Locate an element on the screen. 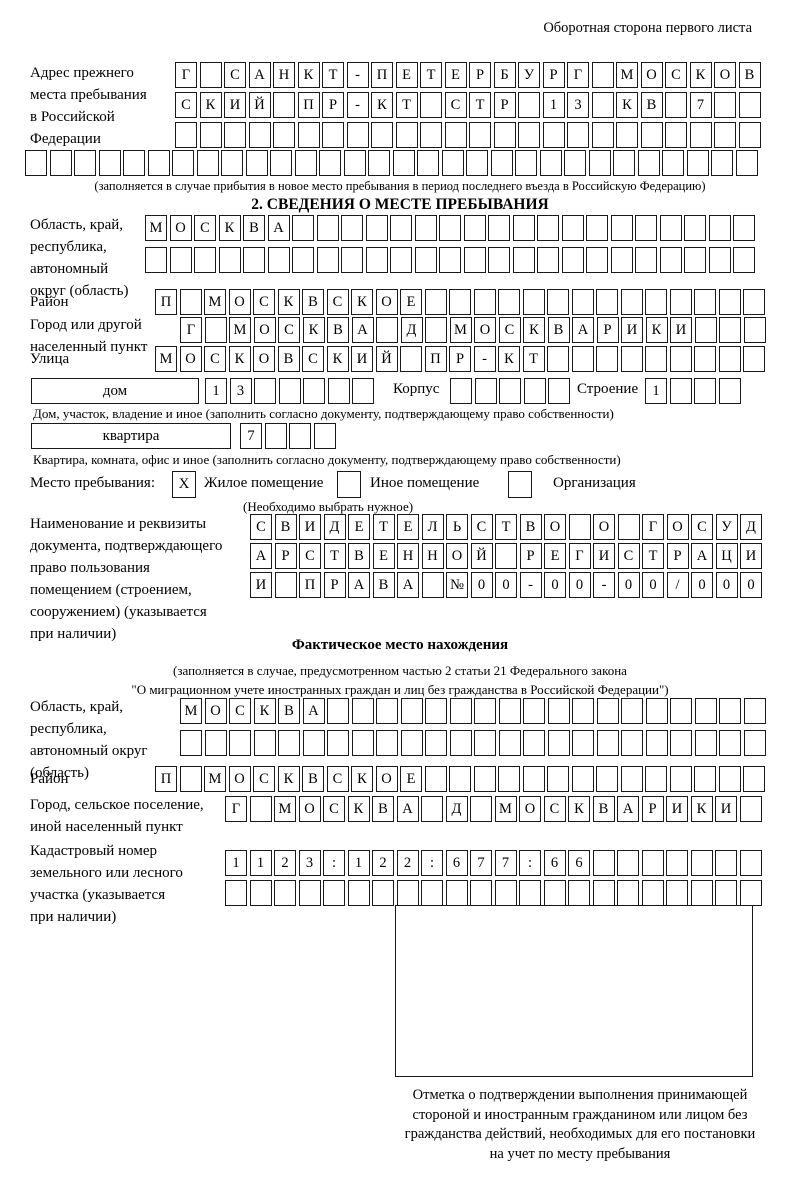  char-box: Б is located at coordinates (504, 75).